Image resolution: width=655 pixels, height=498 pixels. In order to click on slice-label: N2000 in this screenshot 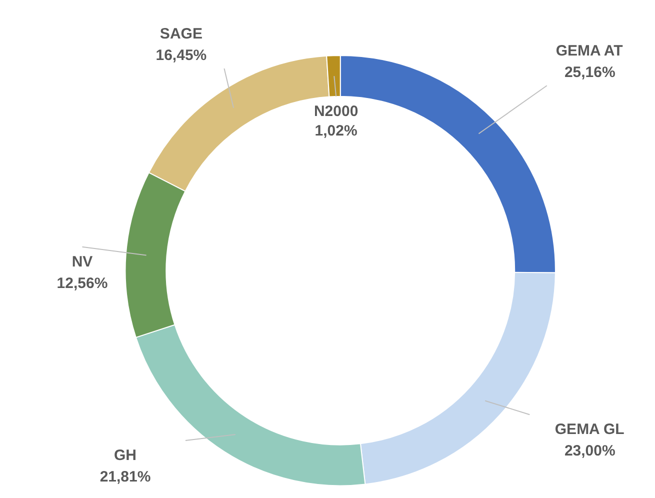, I will do `click(336, 111)`.